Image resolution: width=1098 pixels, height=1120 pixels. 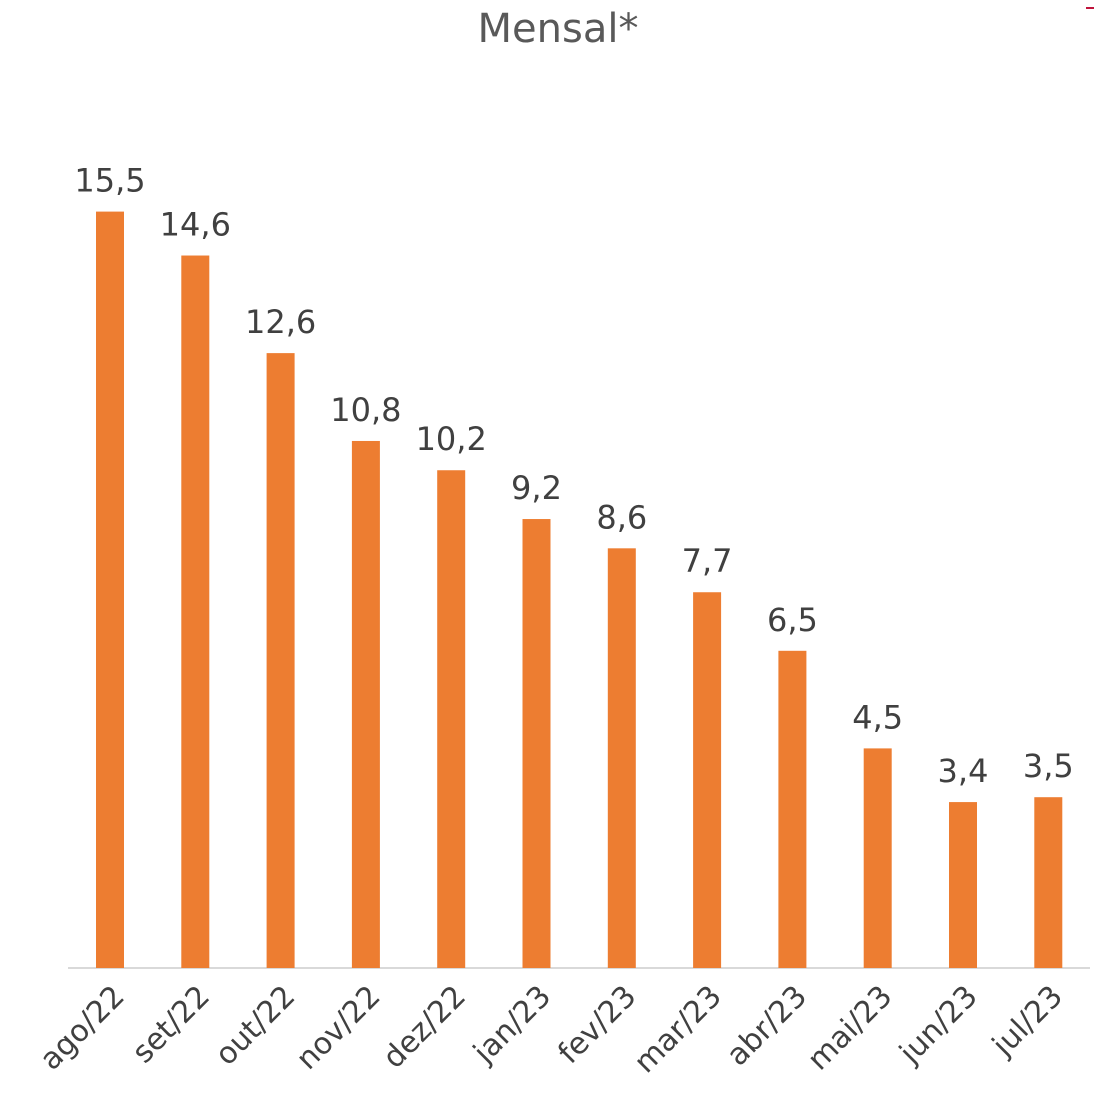 What do you see at coordinates (195, 225) in the screenshot?
I see `data-label: 14,6` at bounding box center [195, 225].